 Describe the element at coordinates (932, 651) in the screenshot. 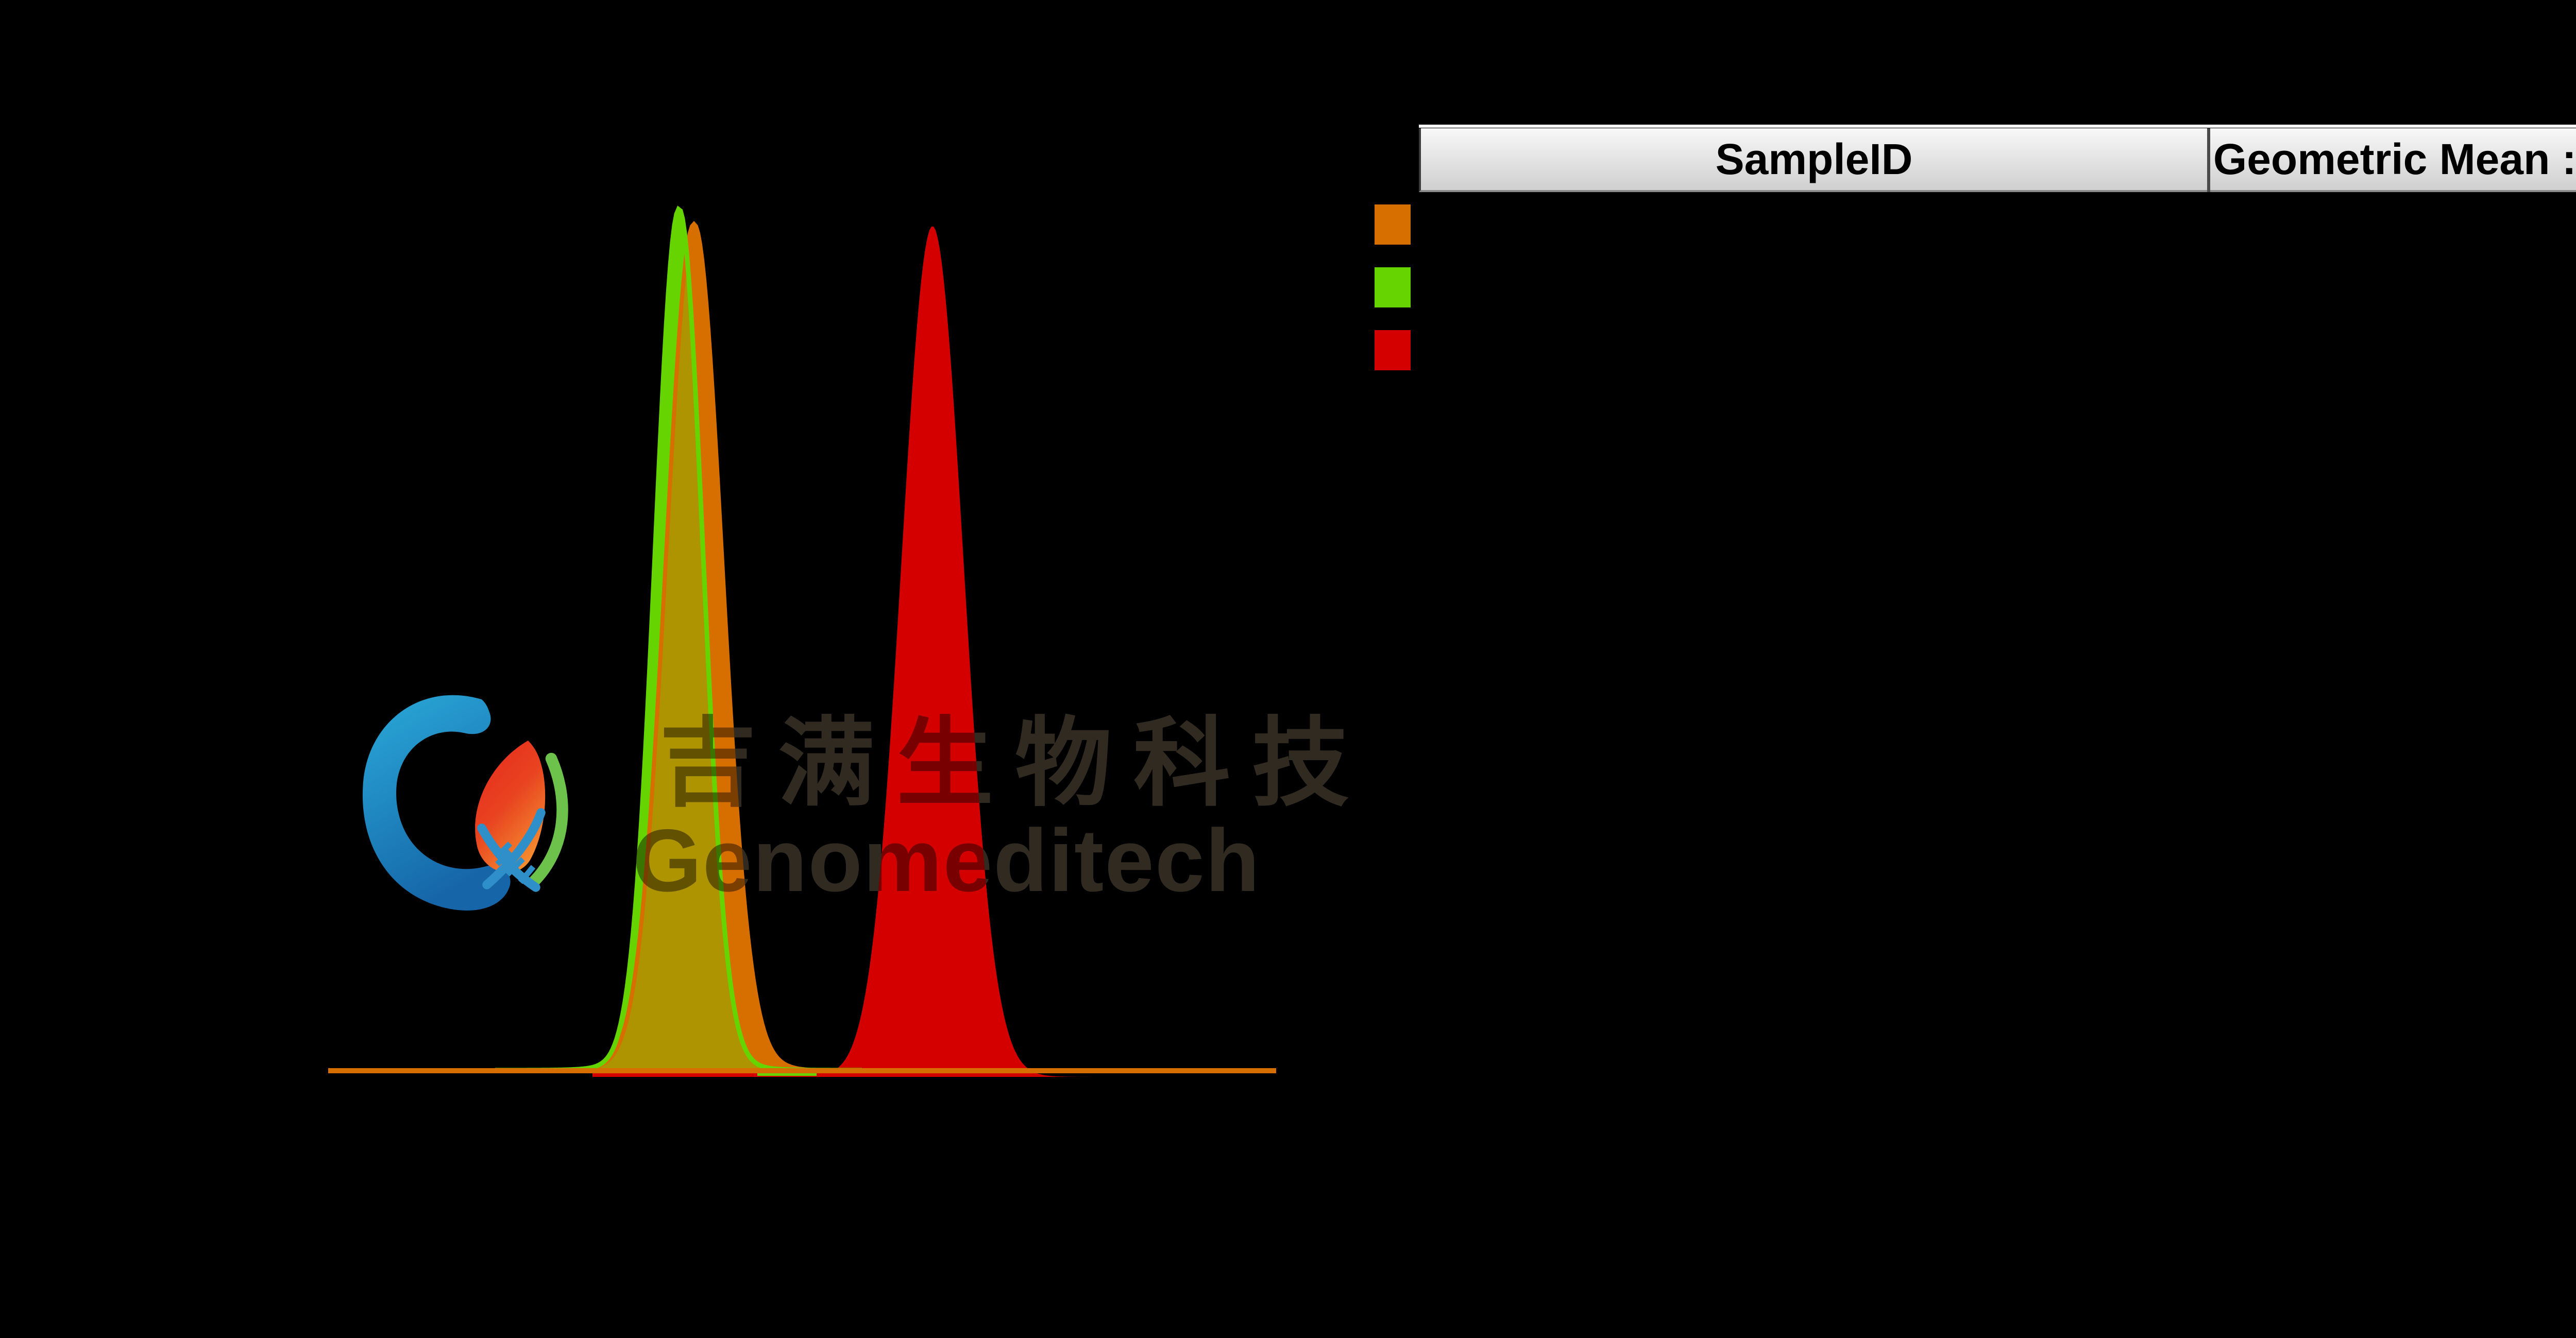

I see `red-histogram-fill` at that location.